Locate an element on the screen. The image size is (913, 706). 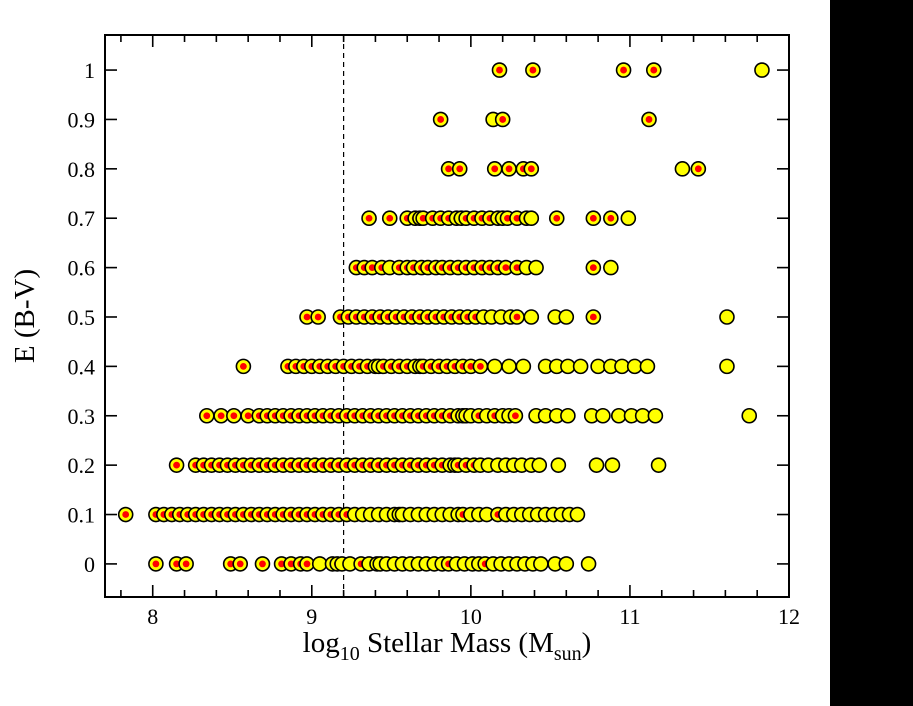
svg-text: 12 is located at coordinates (789, 616).